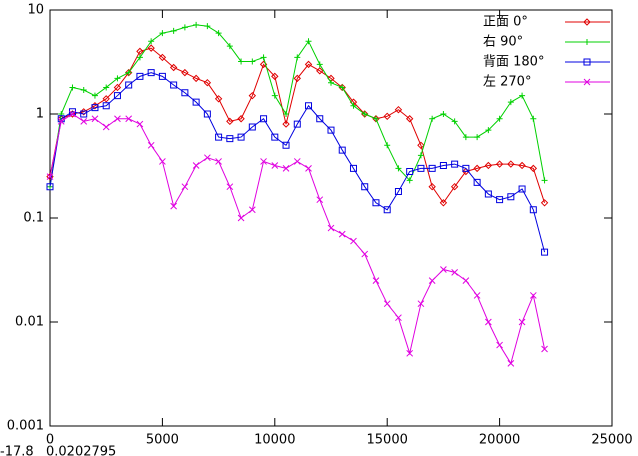  Describe the element at coordinates (33, 218) in the screenshot. I see `y-tick-label: 0.1` at that location.